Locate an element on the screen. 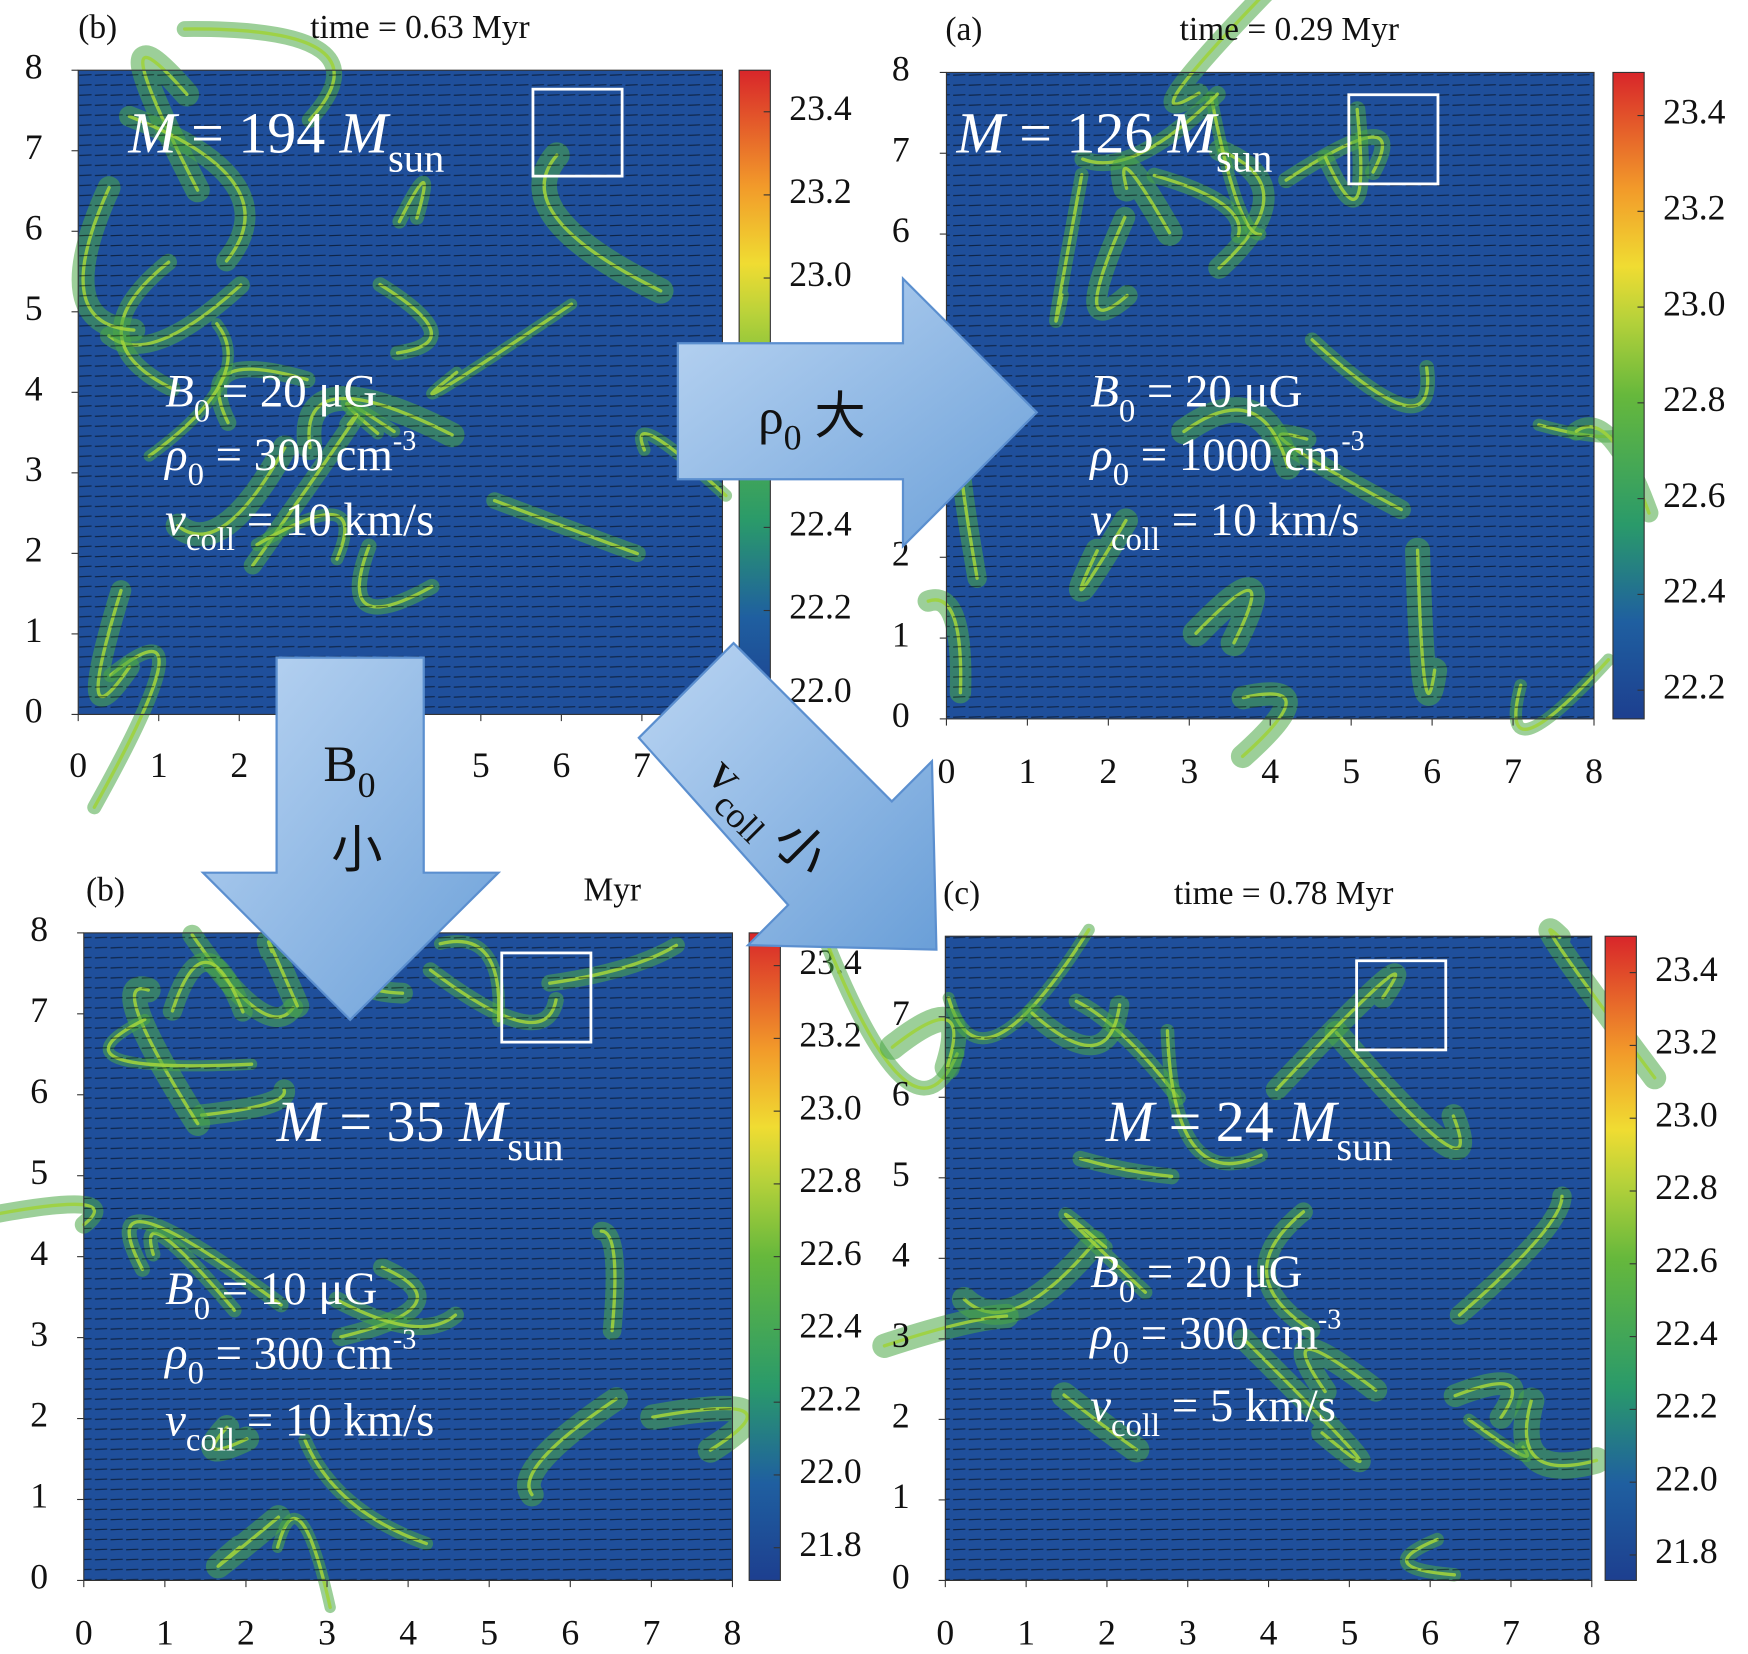  time-label: time = 0.29 Myr is located at coordinates (1289, 29).